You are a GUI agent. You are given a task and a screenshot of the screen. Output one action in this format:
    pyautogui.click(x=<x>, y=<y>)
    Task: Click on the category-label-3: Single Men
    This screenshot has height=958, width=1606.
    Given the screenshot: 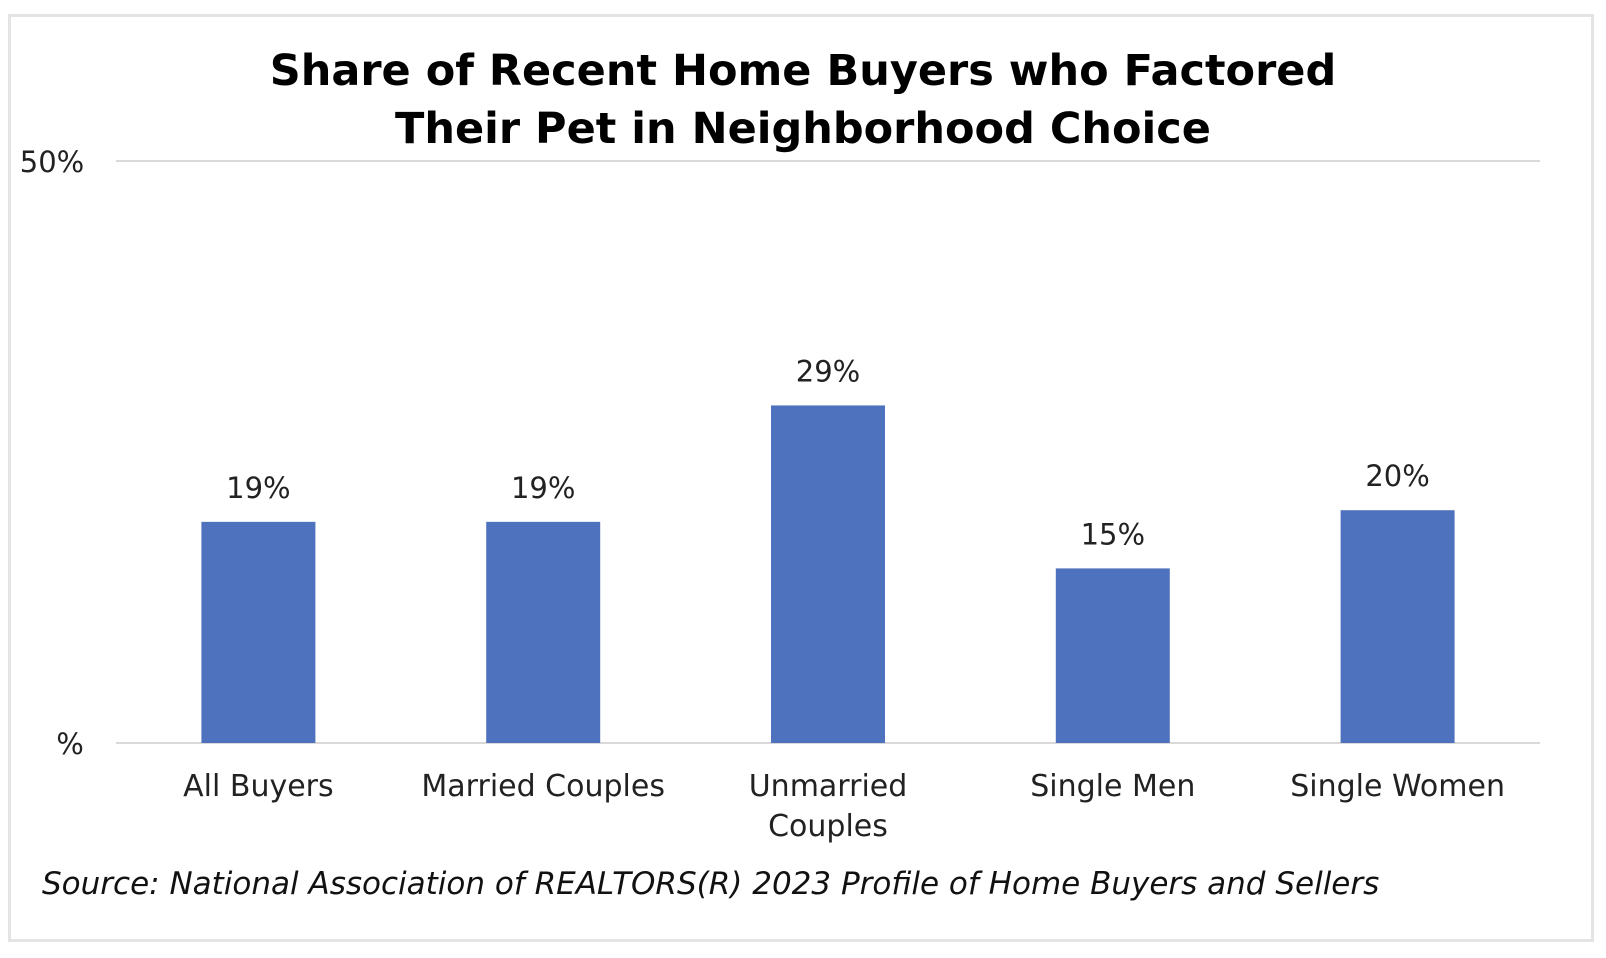 What is the action you would take?
    pyautogui.click(x=1112, y=786)
    